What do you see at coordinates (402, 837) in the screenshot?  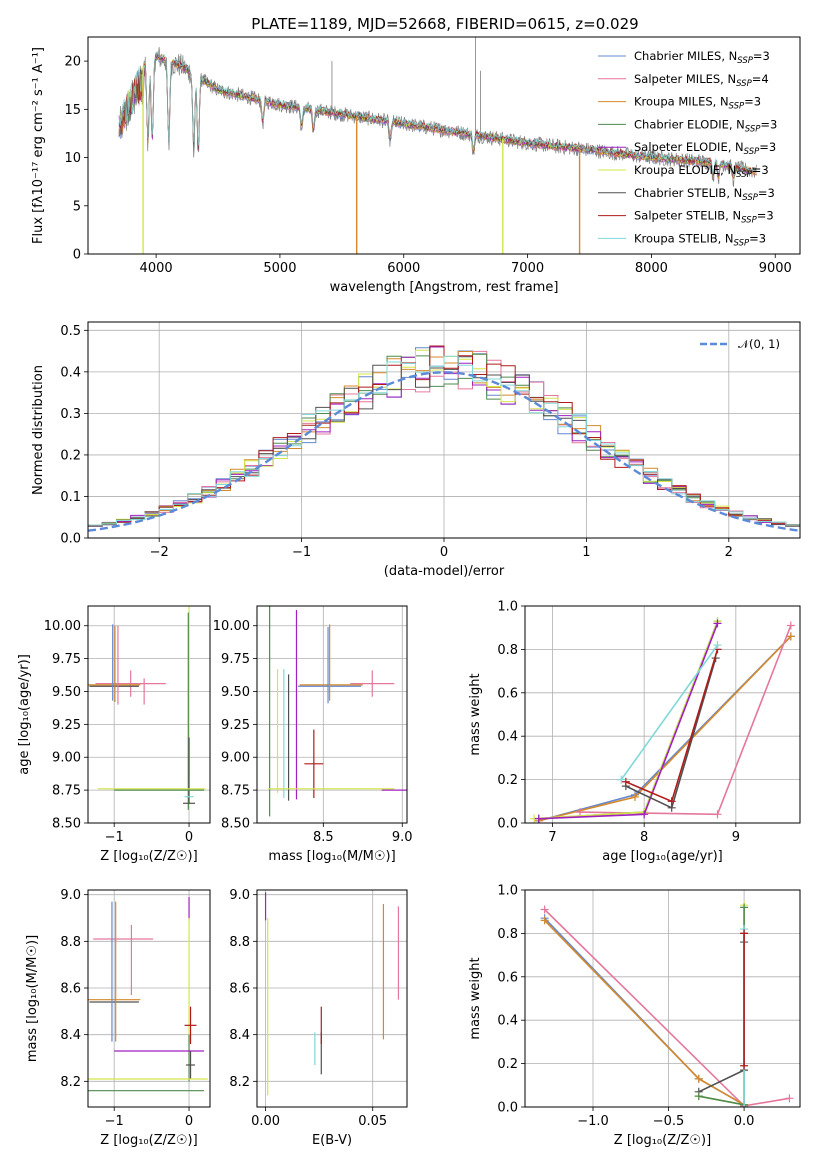 I see `x-tick-label: 9.0` at bounding box center [402, 837].